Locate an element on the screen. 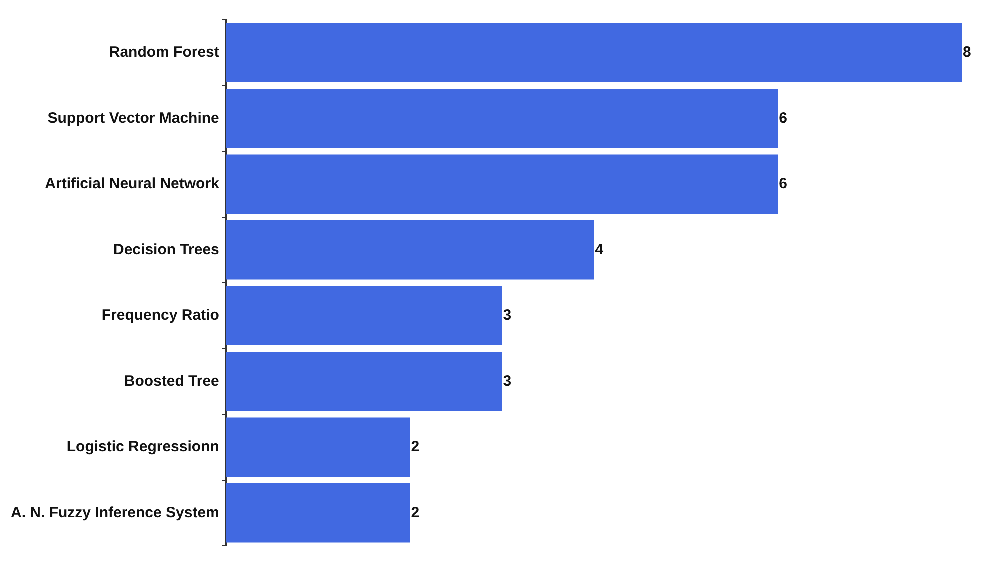 The width and height of the screenshot is (987, 567). y-tick-label: Frequency Ratio is located at coordinates (161, 315).